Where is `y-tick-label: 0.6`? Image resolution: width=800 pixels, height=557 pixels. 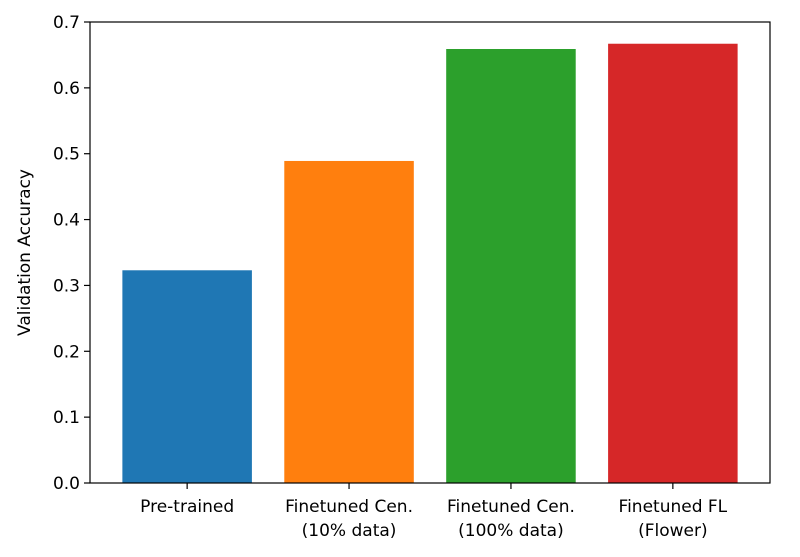
y-tick-label: 0.6 is located at coordinates (66, 89).